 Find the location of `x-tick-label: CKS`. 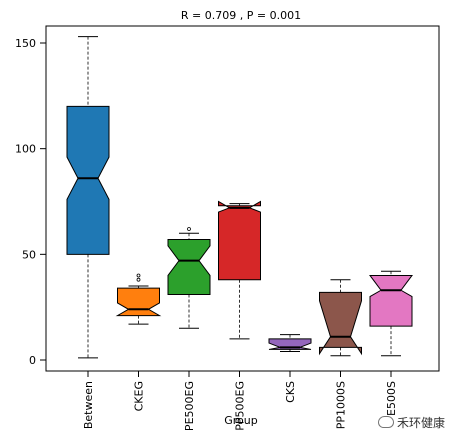

x-tick-label: CKS is located at coordinates (290, 392).